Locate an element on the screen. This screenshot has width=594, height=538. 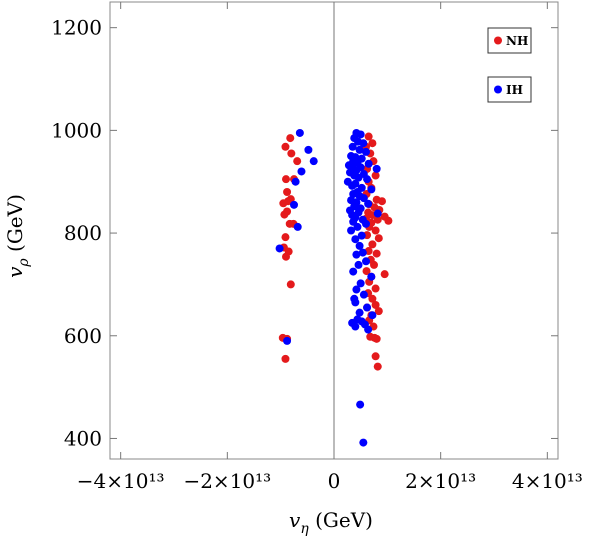
y-axis-label-unit: (GeV) is located at coordinates (15, 226).